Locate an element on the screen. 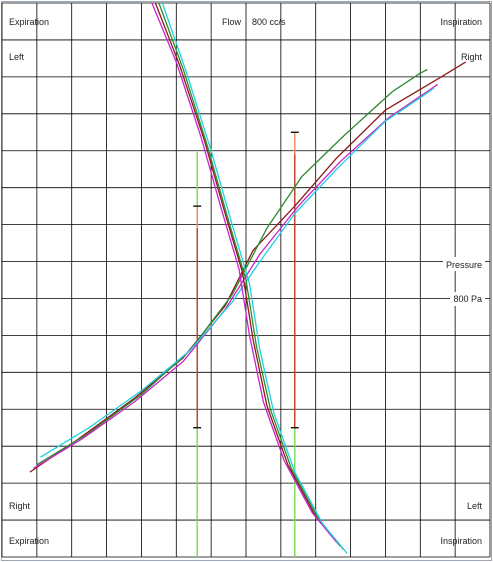 The image size is (493, 562). label-pressure-value: 800 Pa is located at coordinates (467, 299).